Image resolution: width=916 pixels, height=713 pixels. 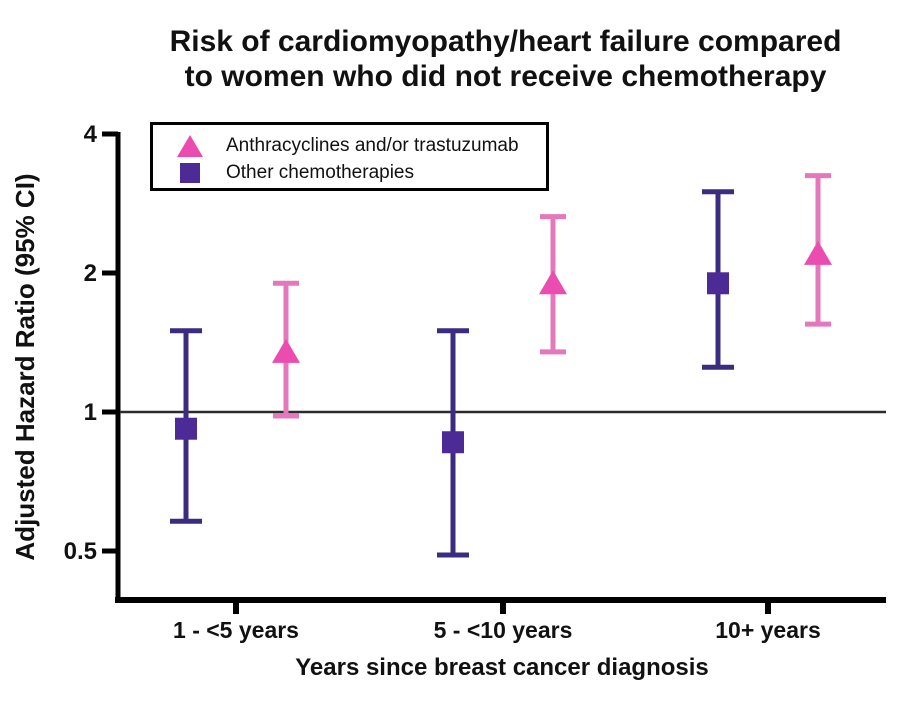 I want to click on legend-item-anthracyclines: Anthracyclines and/or trastuzumab, so click(x=349, y=145).